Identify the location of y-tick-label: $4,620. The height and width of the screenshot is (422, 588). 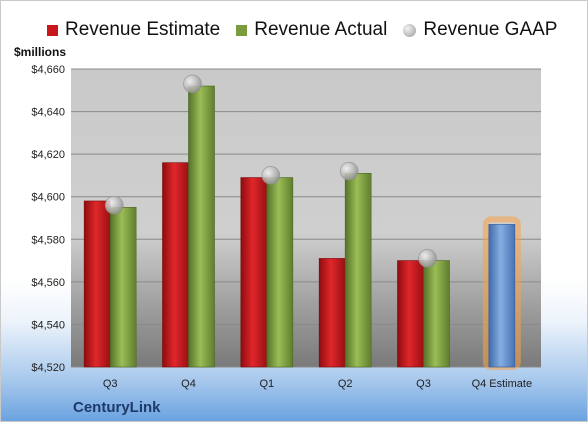
(48, 155).